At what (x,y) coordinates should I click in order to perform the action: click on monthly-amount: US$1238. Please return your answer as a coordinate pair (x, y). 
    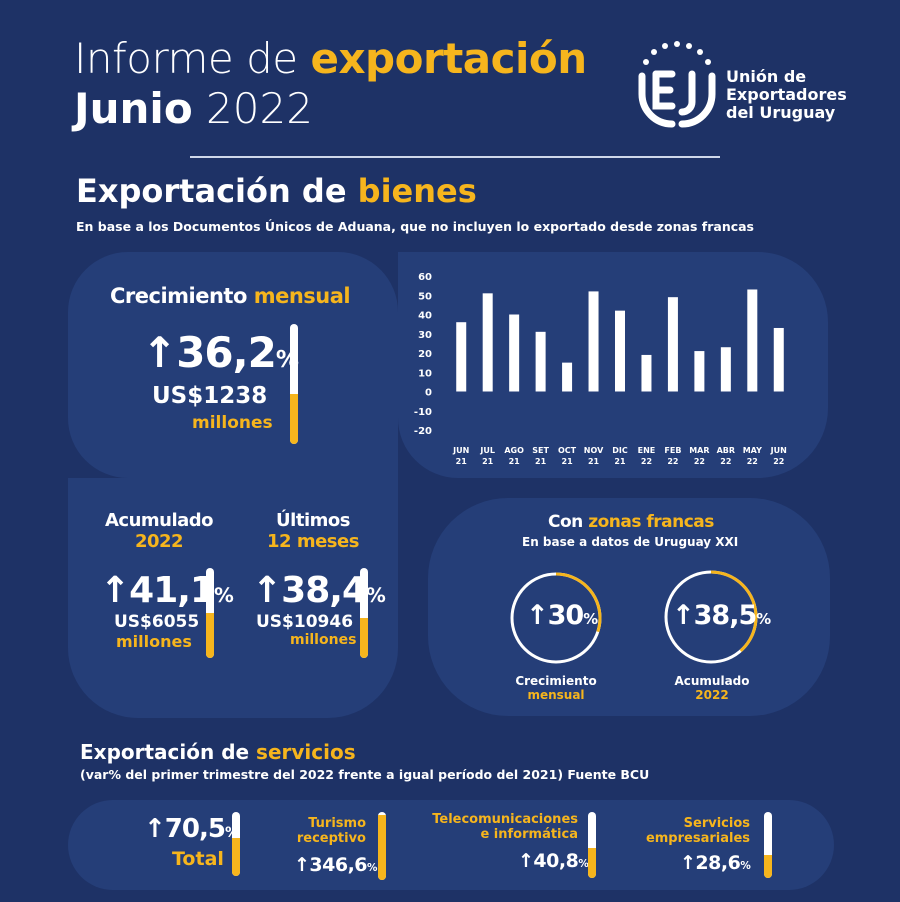
    Looking at the image, I should click on (210, 396).